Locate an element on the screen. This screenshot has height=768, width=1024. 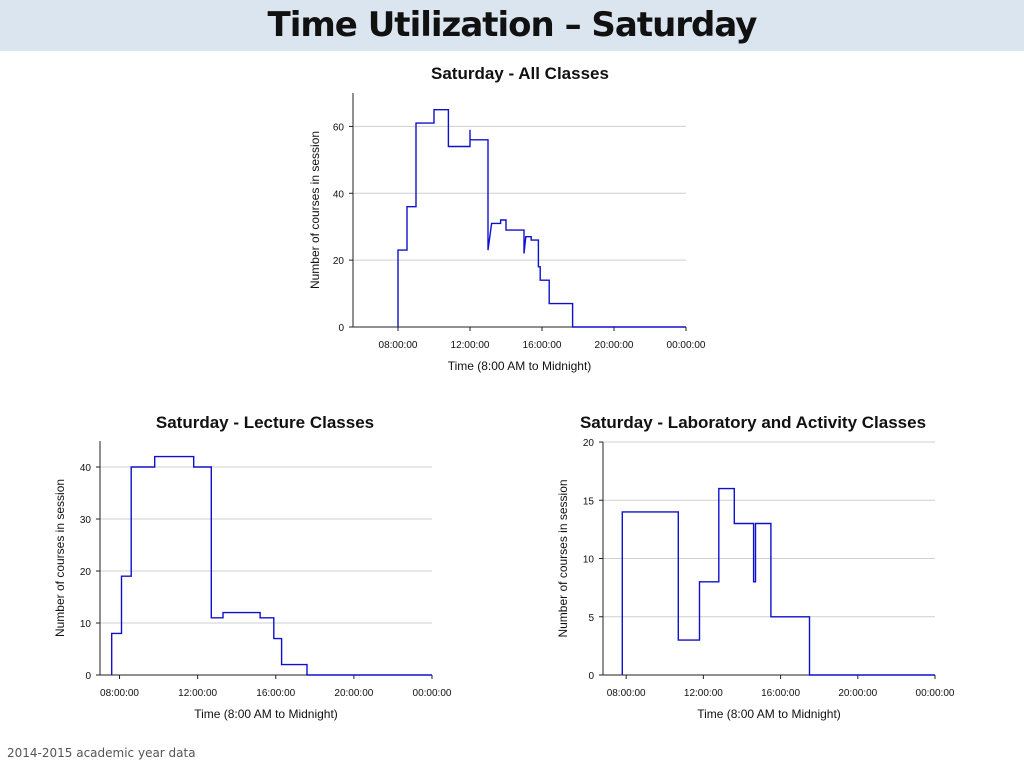
y-tick-label: 30 is located at coordinates (86, 520).